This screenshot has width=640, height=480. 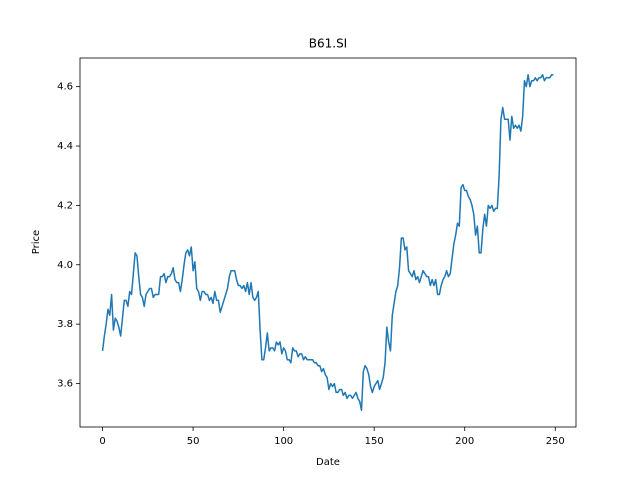 I want to click on x-tick-label: 0, so click(x=102, y=441).